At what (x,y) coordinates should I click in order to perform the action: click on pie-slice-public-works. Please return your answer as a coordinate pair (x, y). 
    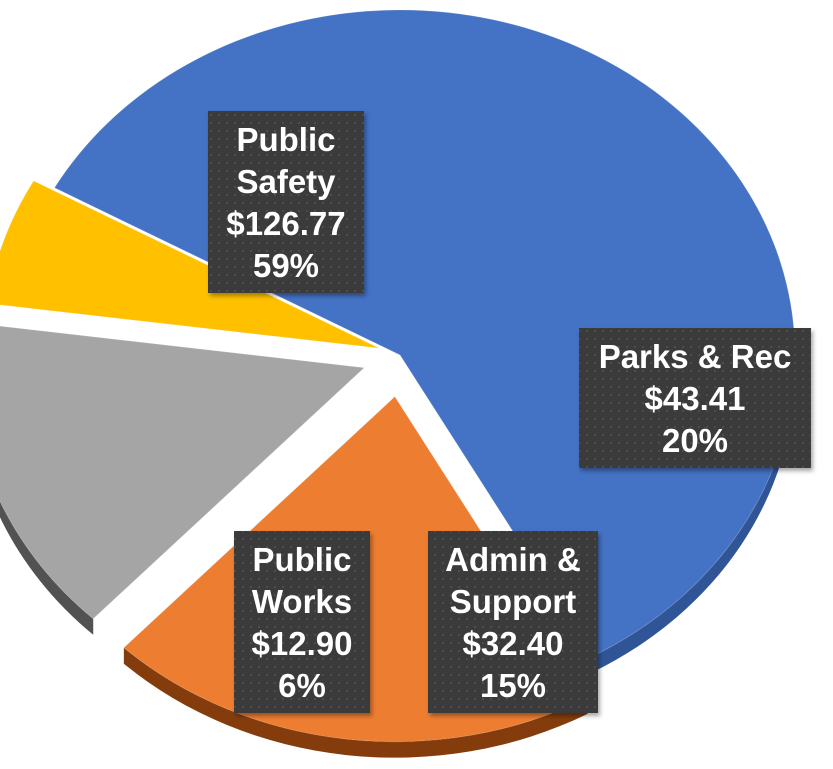
    Looking at the image, I should click on (190, 264).